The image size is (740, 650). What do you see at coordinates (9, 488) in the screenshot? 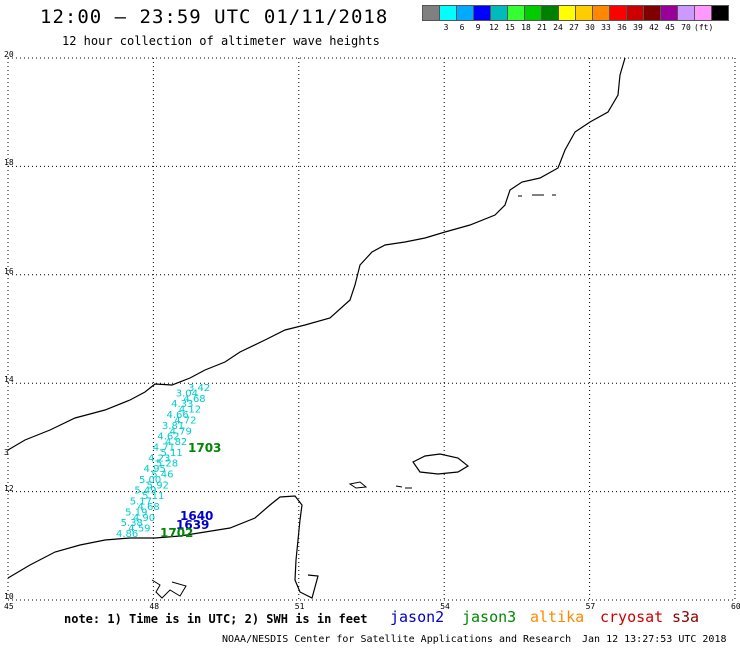
I see `latitude-label: 12` at bounding box center [9, 488].